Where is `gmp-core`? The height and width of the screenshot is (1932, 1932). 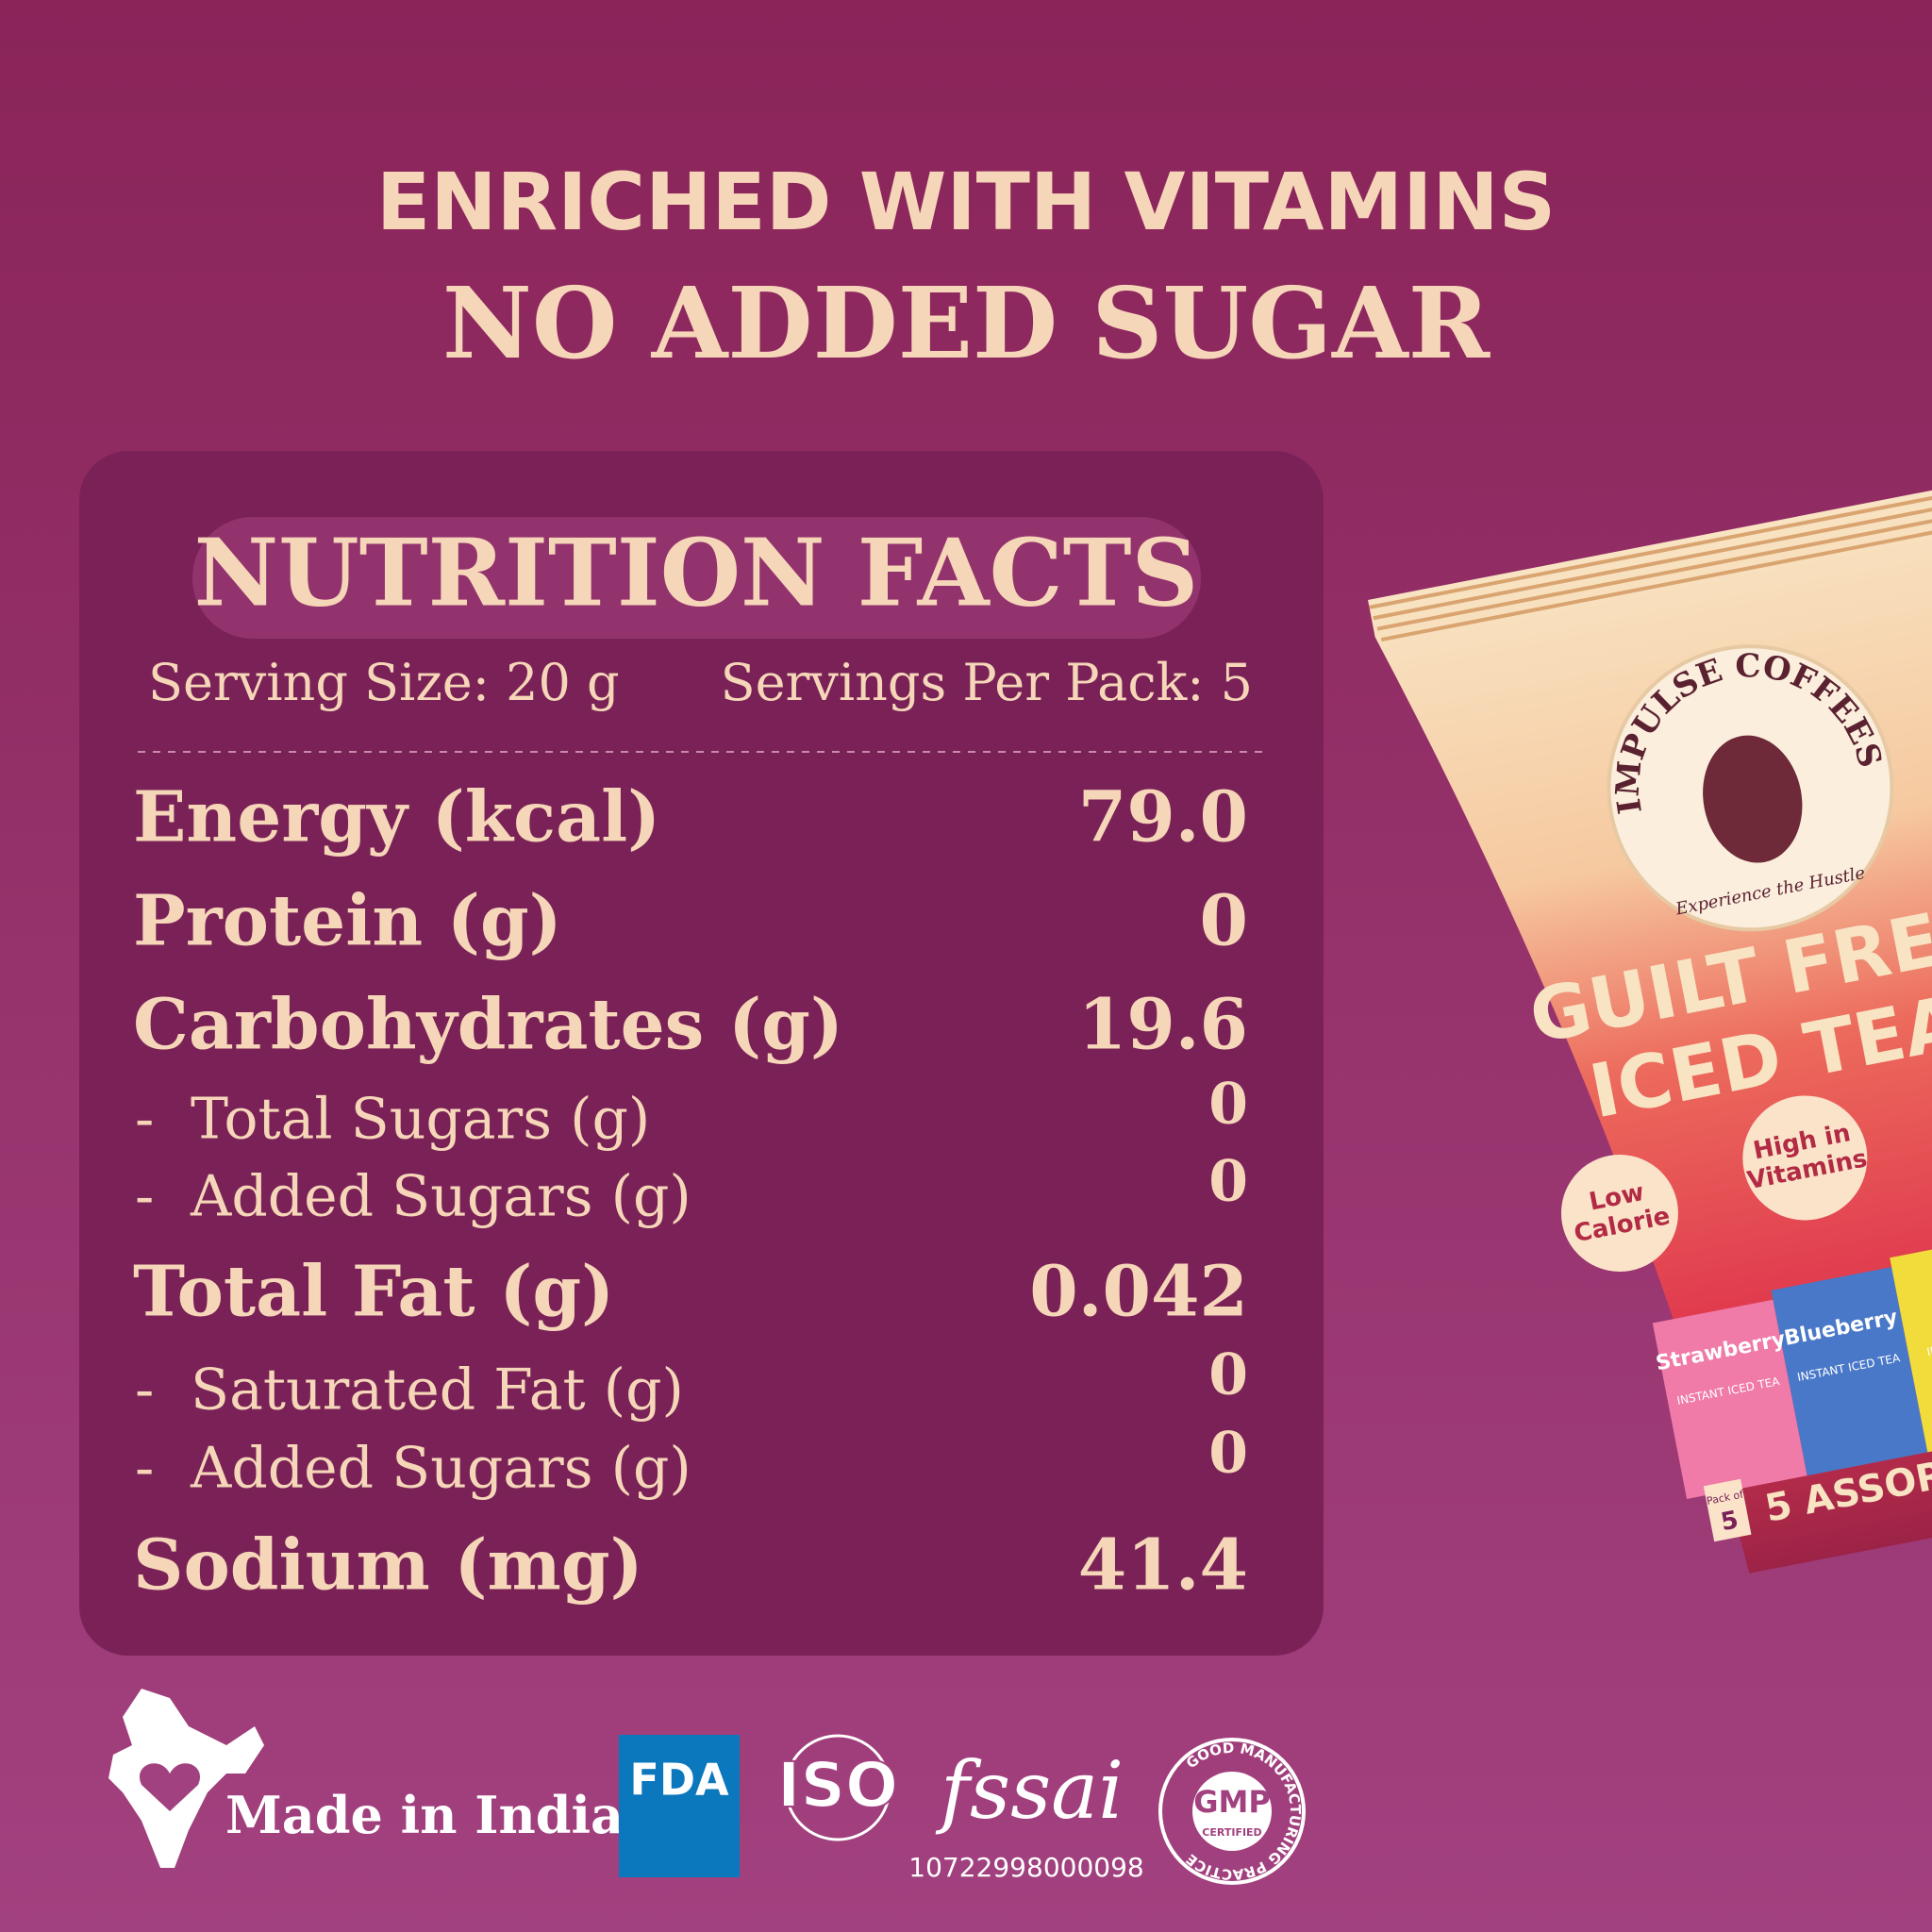 gmp-core is located at coordinates (1232, 1812).